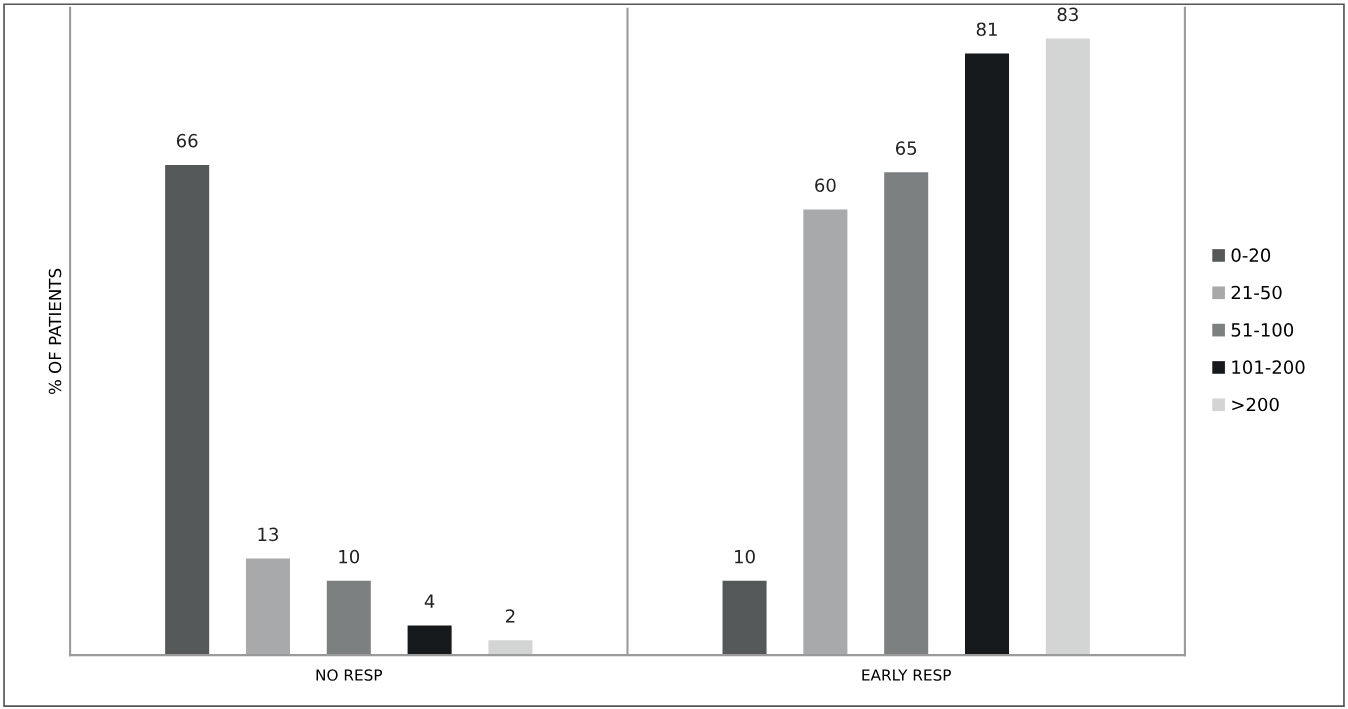 The image size is (1348, 709). I want to click on data-label: 60, so click(825, 185).